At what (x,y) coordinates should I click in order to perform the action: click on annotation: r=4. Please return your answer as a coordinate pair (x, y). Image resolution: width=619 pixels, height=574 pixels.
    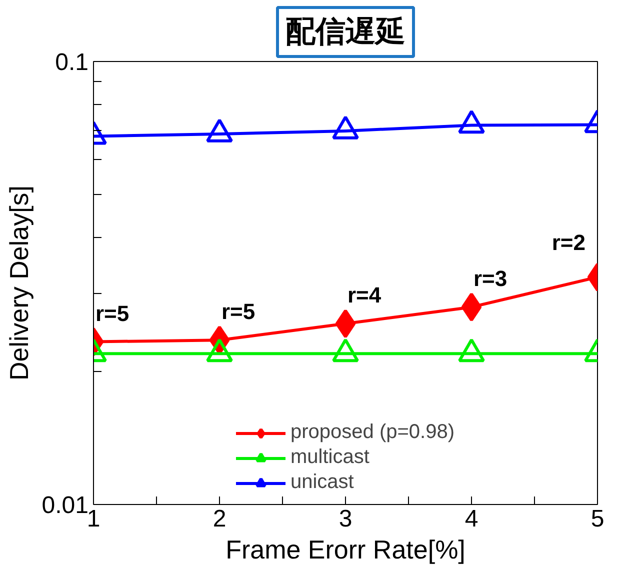
    Looking at the image, I should click on (365, 295).